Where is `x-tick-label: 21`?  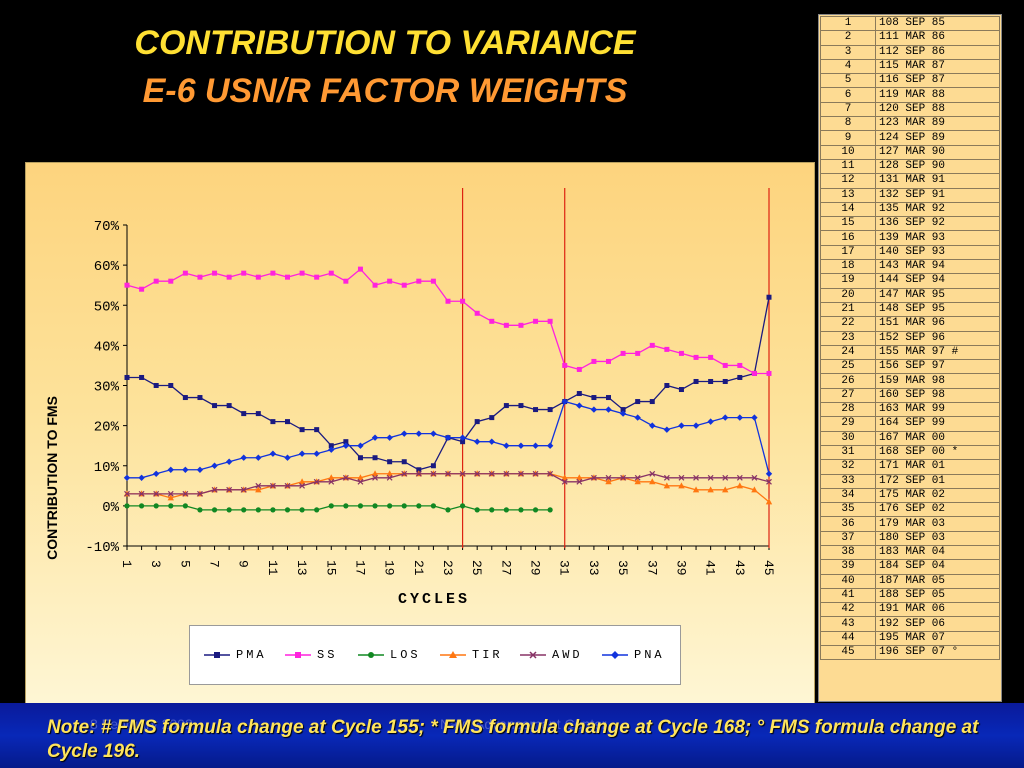 x-tick-label: 21 is located at coordinates (418, 568).